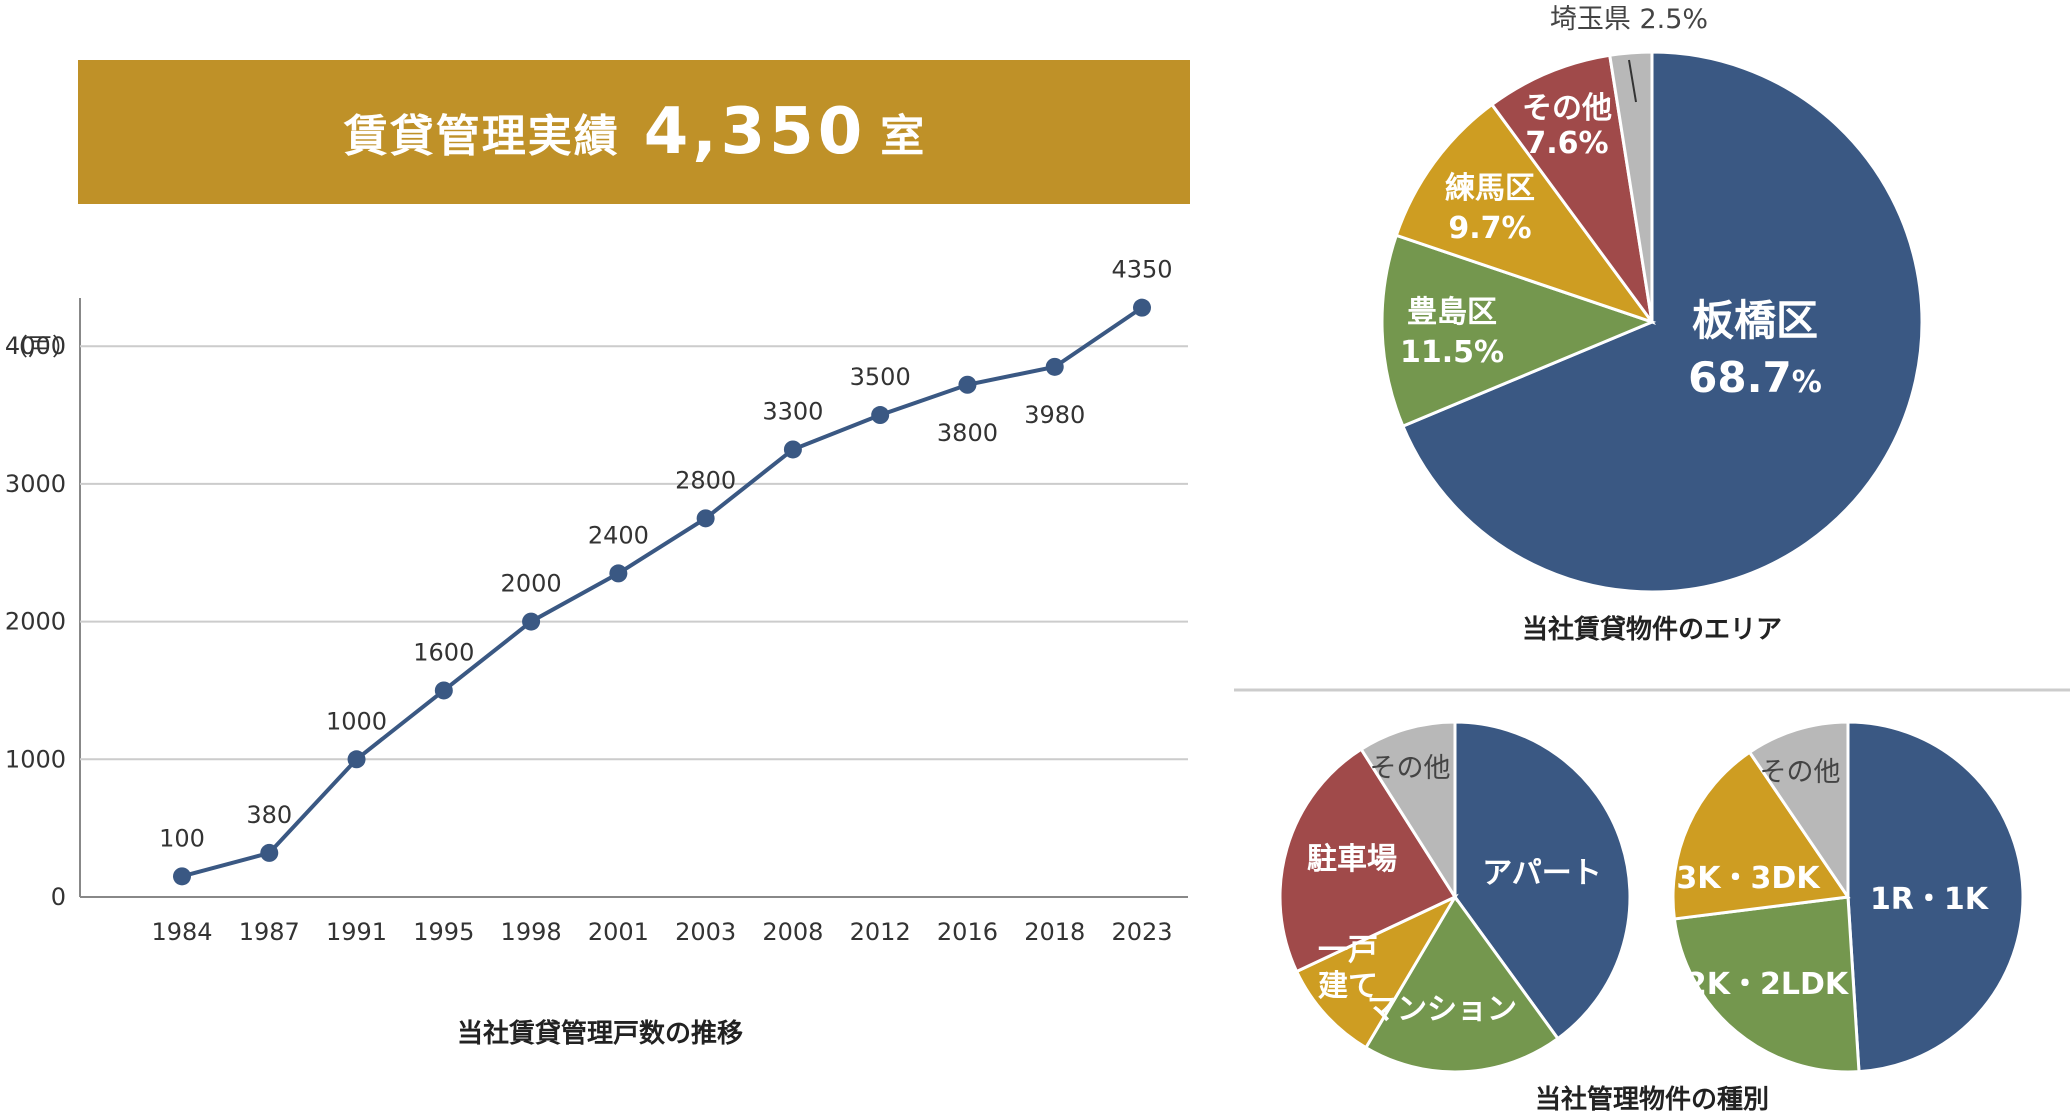 The height and width of the screenshot is (1120, 2070). Describe the element at coordinates (755, 132) in the screenshot. I see `banner-value: 4,350` at that location.